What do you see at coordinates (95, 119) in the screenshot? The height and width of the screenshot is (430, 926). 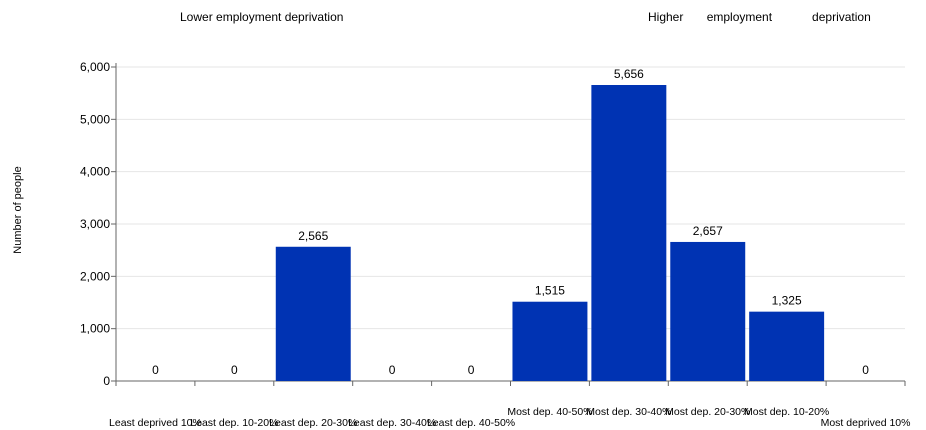 I see `y-tick-label: 5,000` at bounding box center [95, 119].